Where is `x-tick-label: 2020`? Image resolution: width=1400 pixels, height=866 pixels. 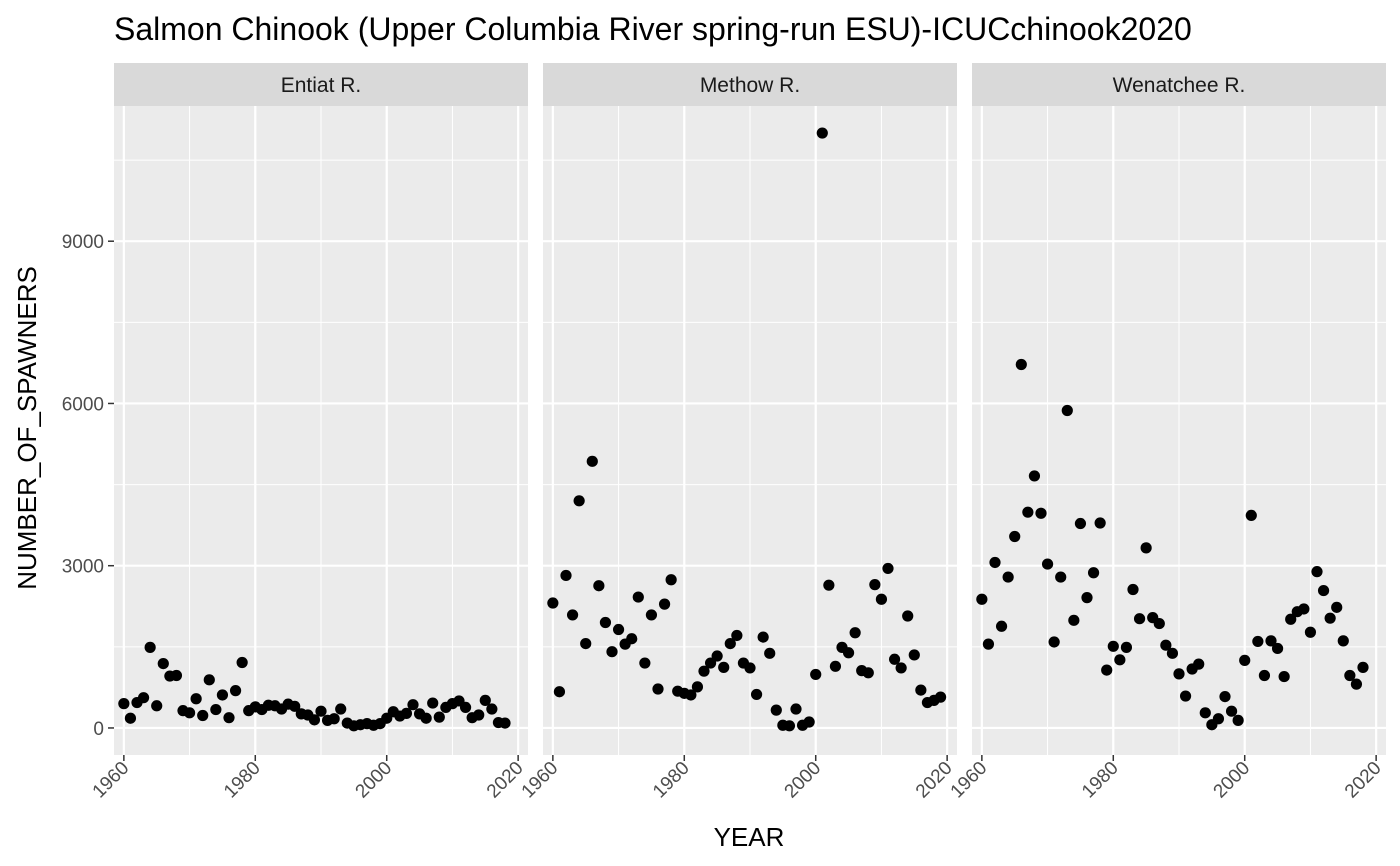
x-tick-label: 2020 is located at coordinates (505, 780).